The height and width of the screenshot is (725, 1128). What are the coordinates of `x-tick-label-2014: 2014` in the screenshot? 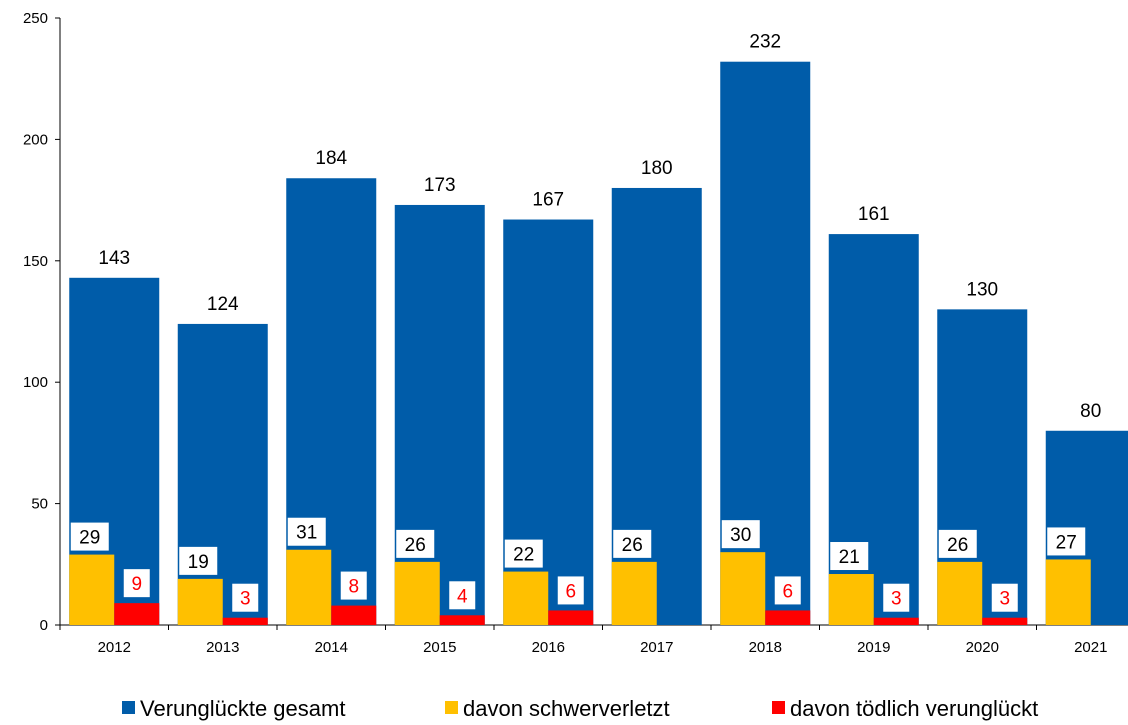 It's located at (331, 647).